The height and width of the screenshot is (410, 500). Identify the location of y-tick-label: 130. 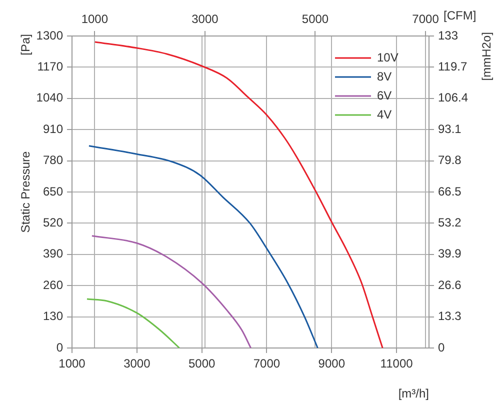
(53, 316).